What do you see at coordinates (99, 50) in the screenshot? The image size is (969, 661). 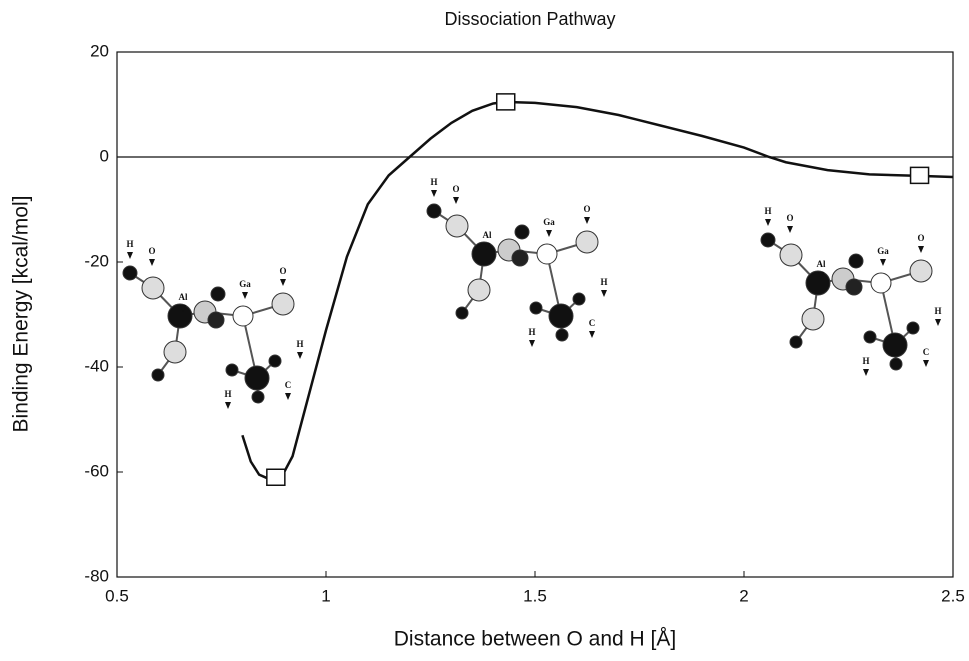 I see `y-tick-label: 20` at bounding box center [99, 50].